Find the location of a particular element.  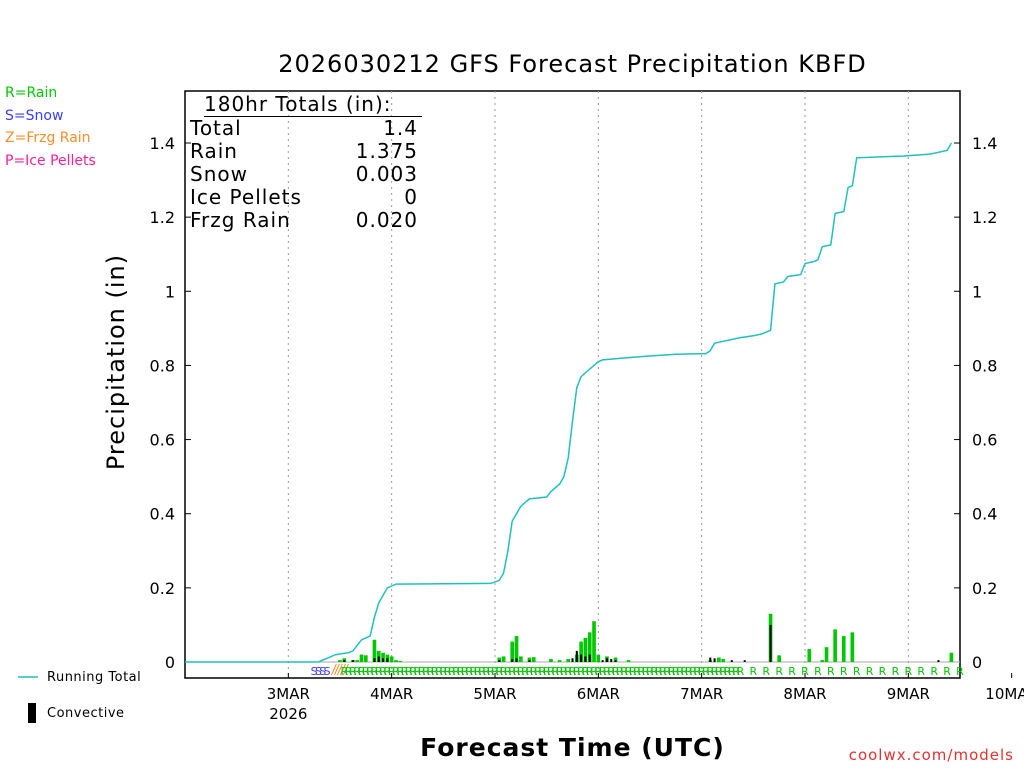

totals-row-total: Total 1.4 is located at coordinates (304, 128).